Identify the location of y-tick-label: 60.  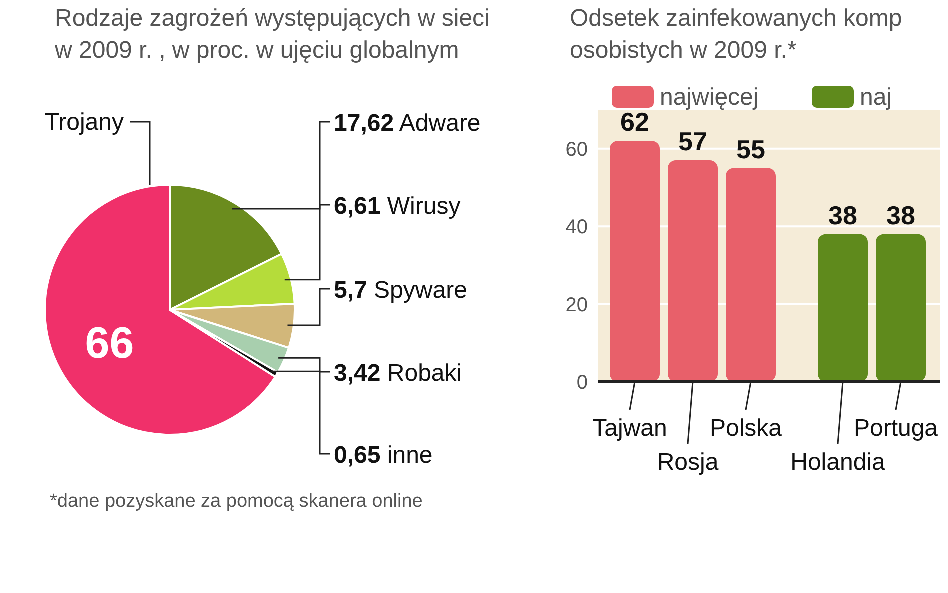
(577, 149).